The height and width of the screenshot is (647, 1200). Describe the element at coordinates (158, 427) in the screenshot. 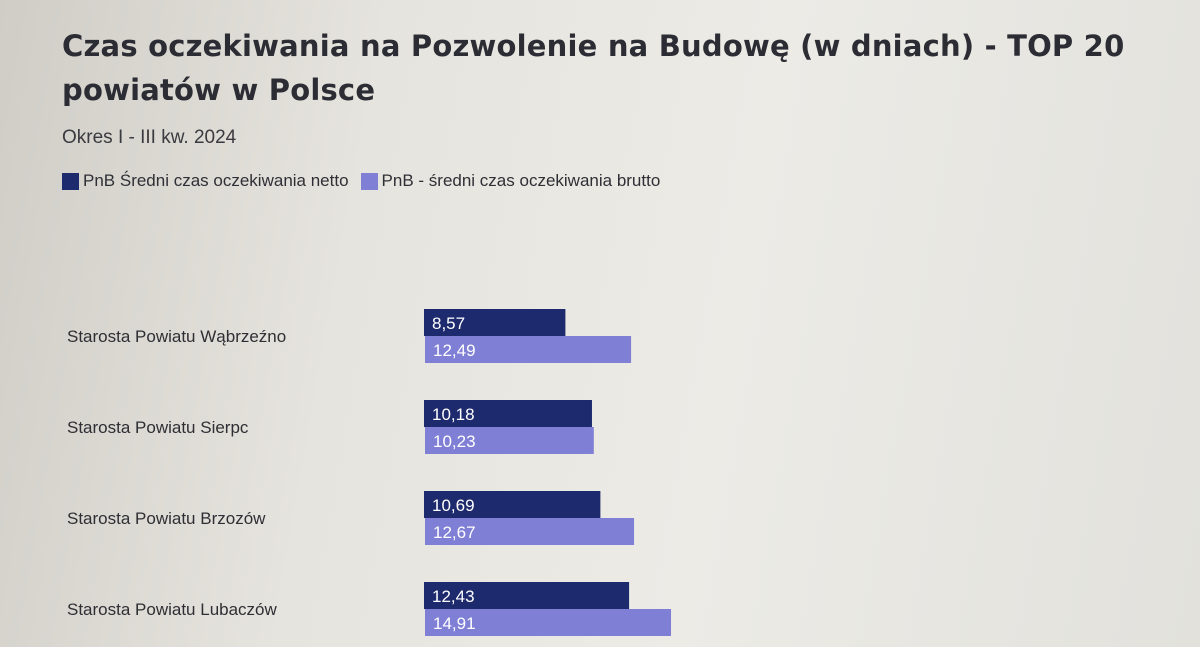

I see `category-label: Starosta Powiatu Sierpc` at that location.